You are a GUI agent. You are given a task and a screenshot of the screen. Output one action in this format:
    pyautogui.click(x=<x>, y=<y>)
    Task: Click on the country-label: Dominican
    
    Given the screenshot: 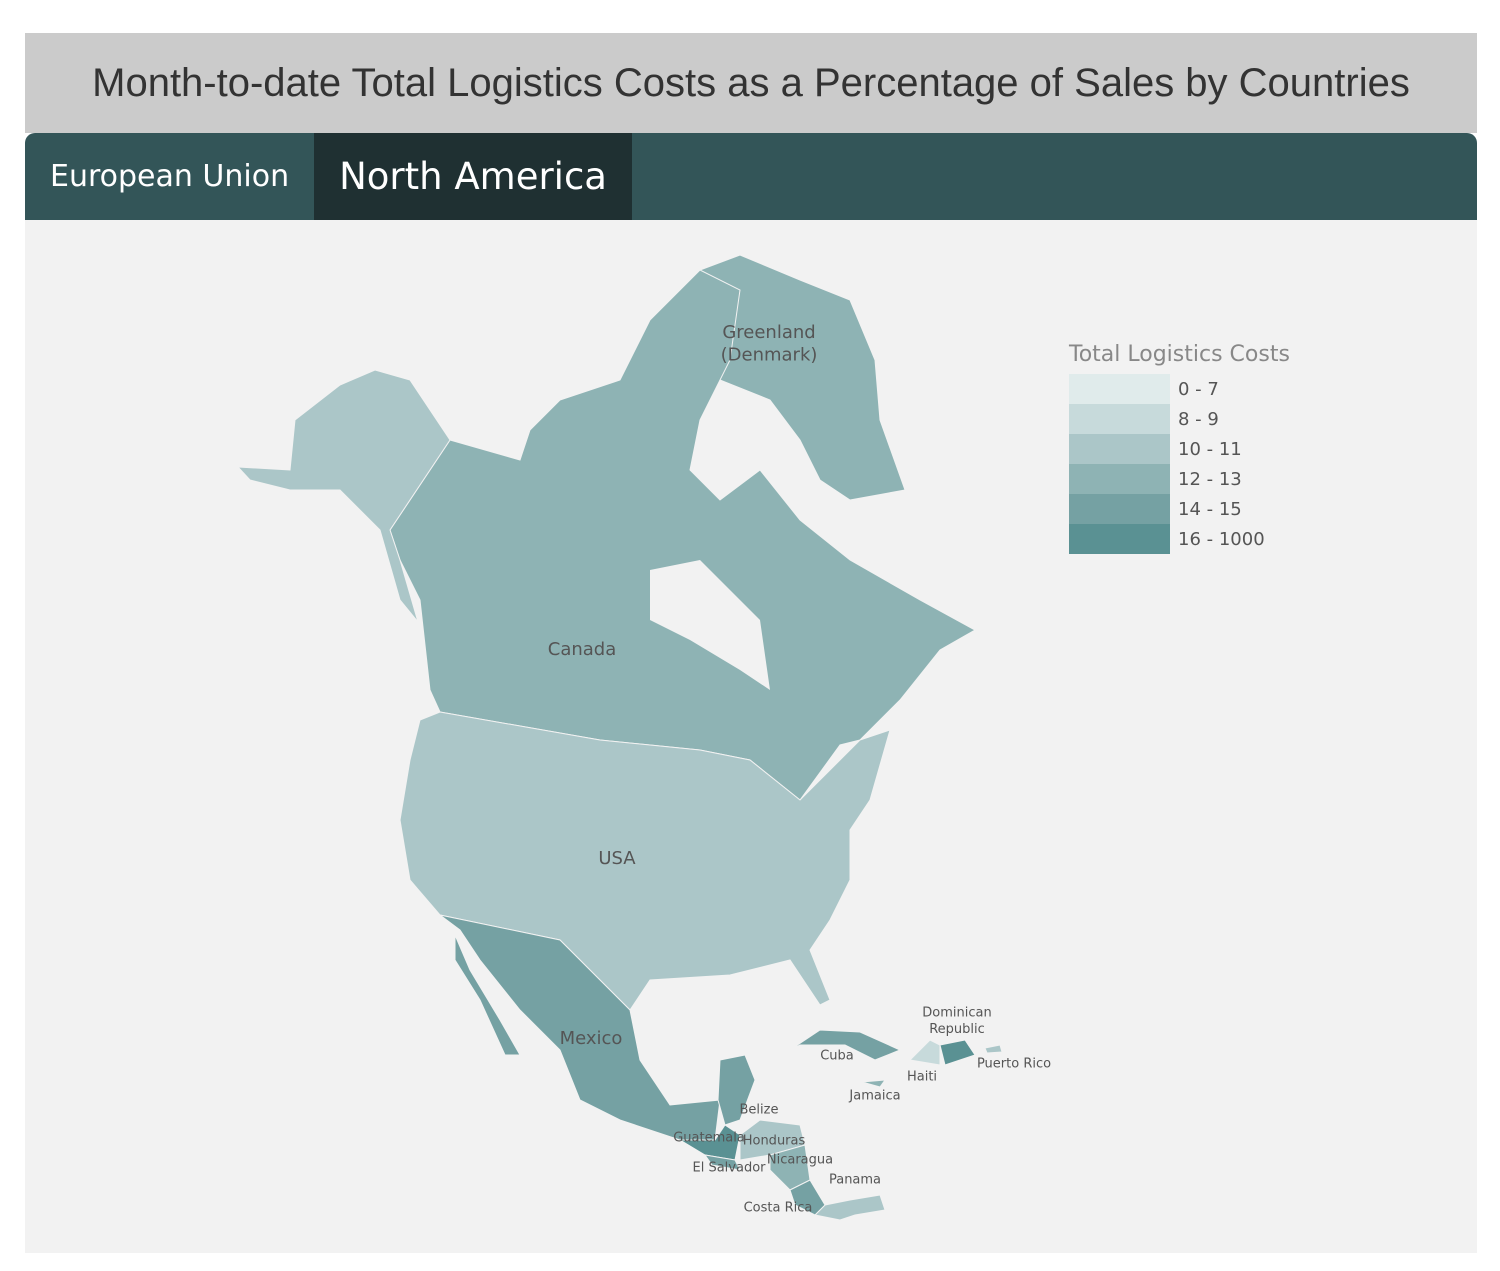 What is the action you would take?
    pyautogui.click(x=956, y=1013)
    